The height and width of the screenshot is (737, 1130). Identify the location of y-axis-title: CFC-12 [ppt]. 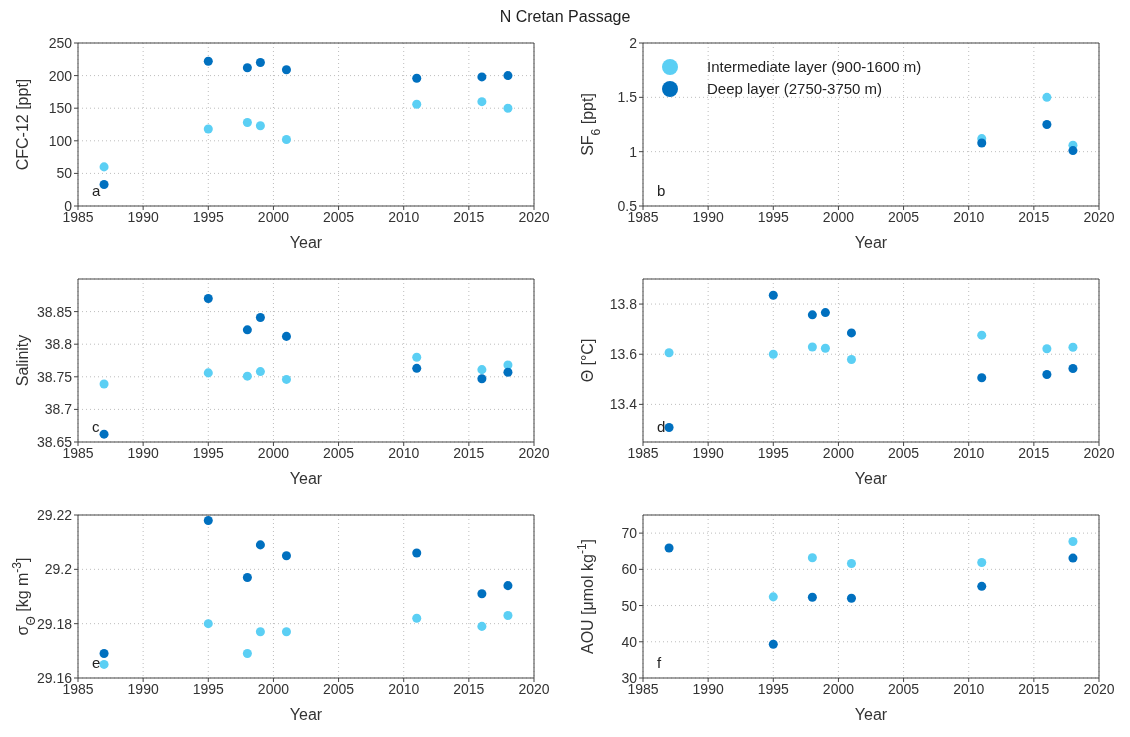
(22, 124).